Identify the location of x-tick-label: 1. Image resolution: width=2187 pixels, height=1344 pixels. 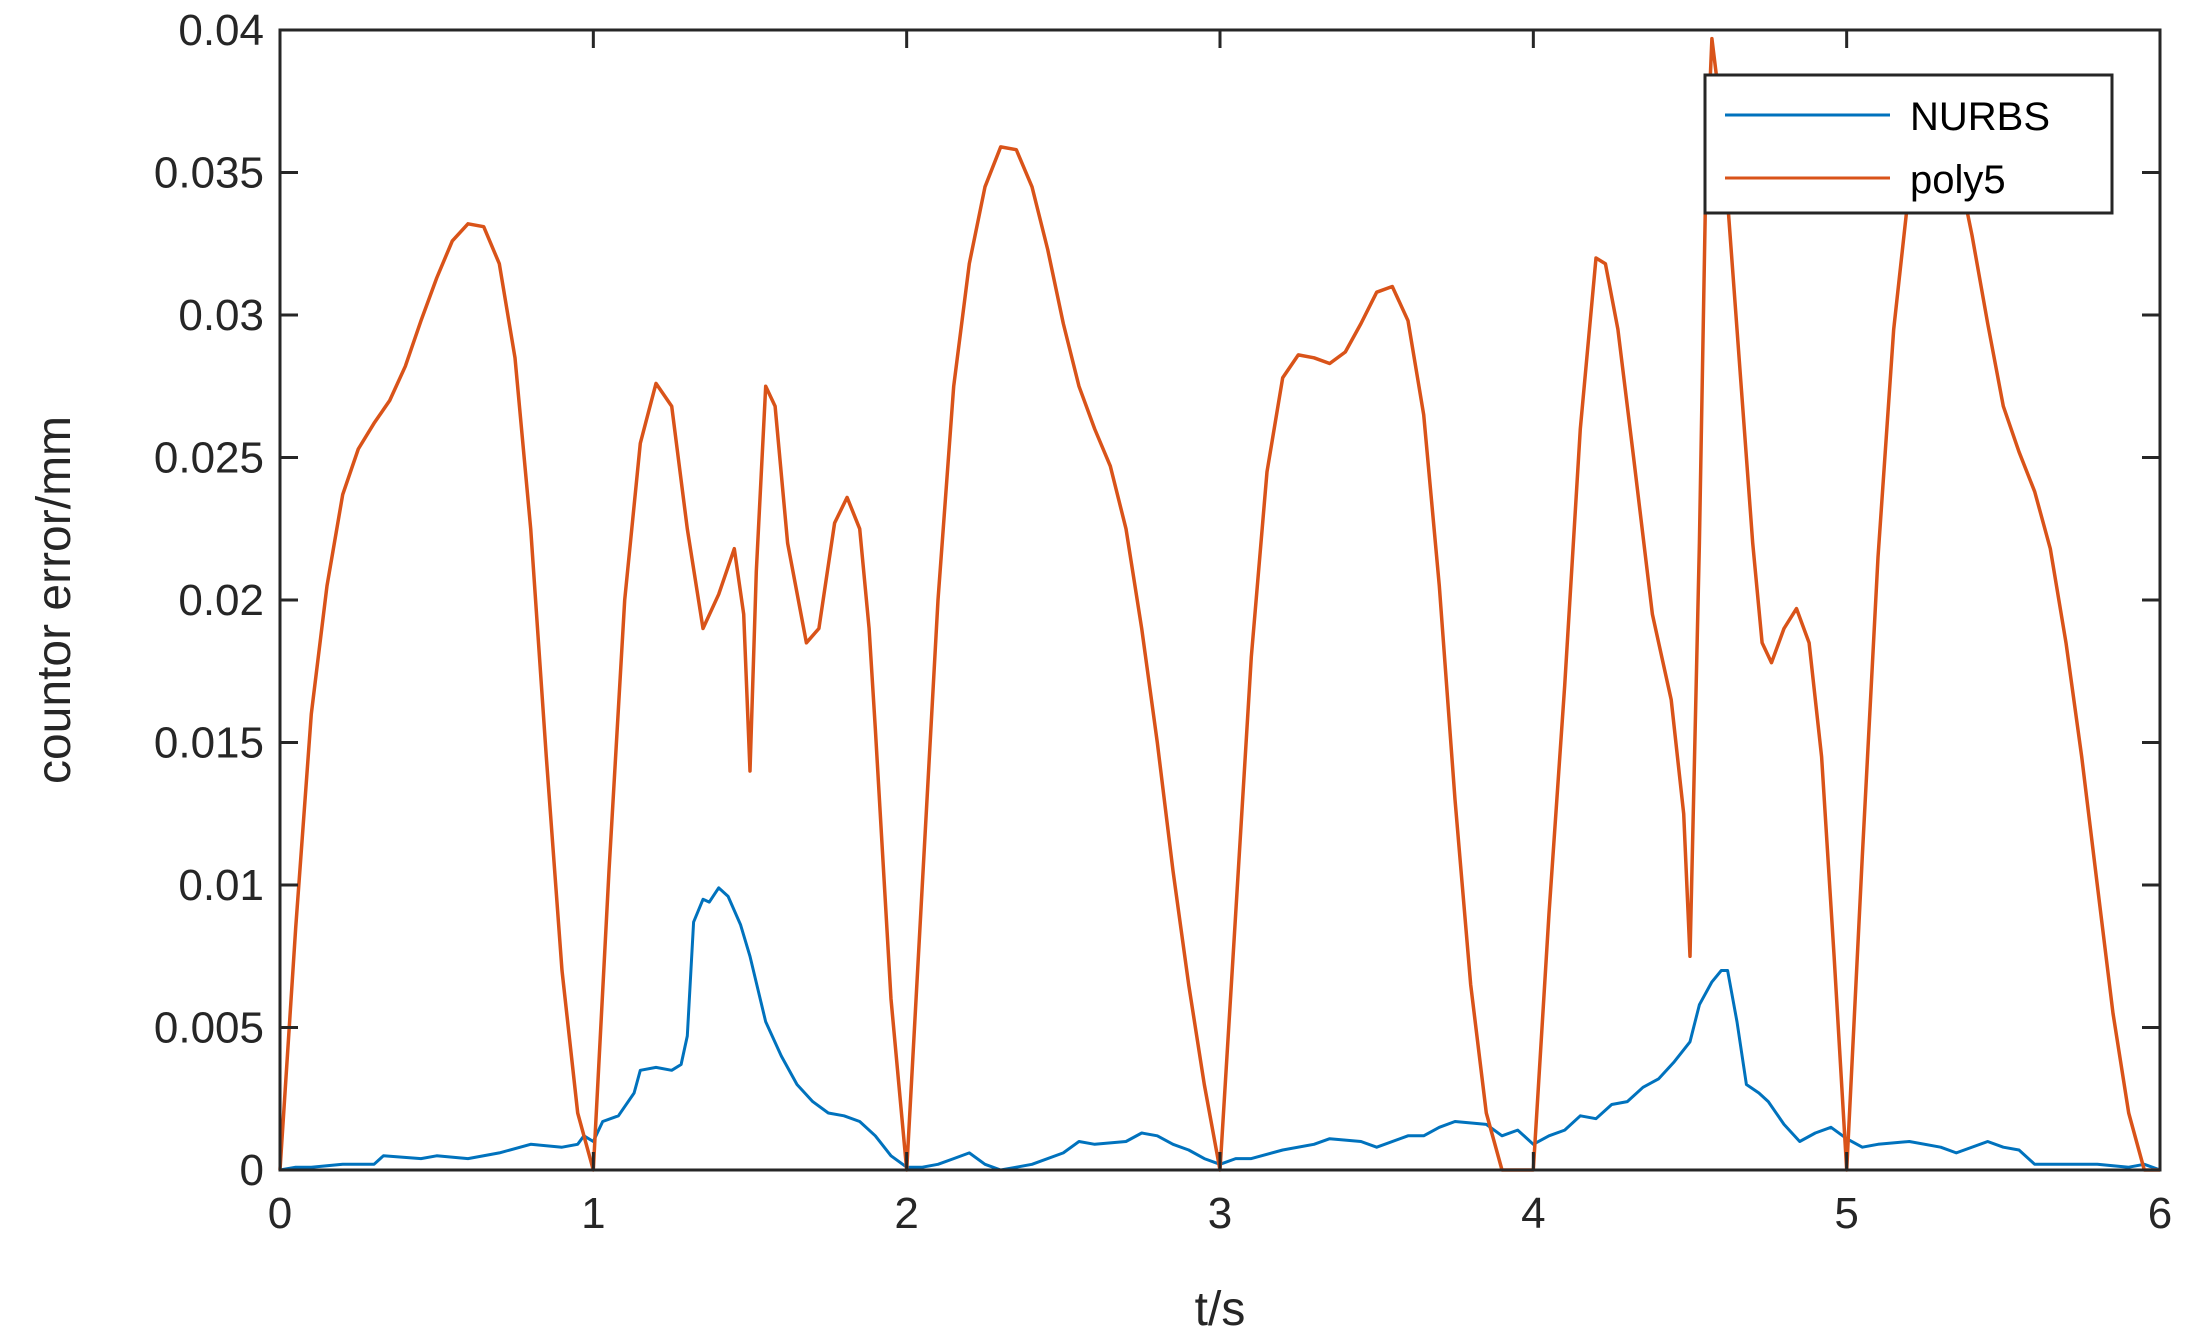
(593, 1213).